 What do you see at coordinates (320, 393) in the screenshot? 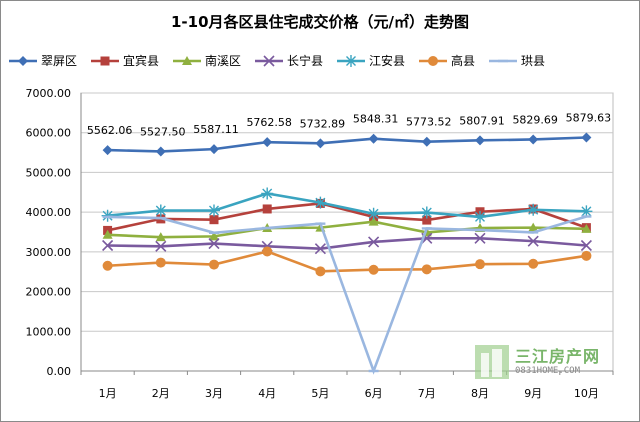
I see `x-tick-label: 5月` at bounding box center [320, 393].